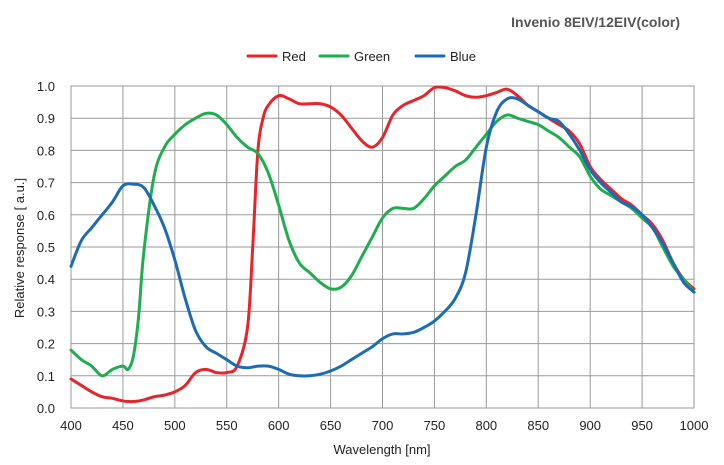  I want to click on x-tick-label: 450, so click(123, 425).